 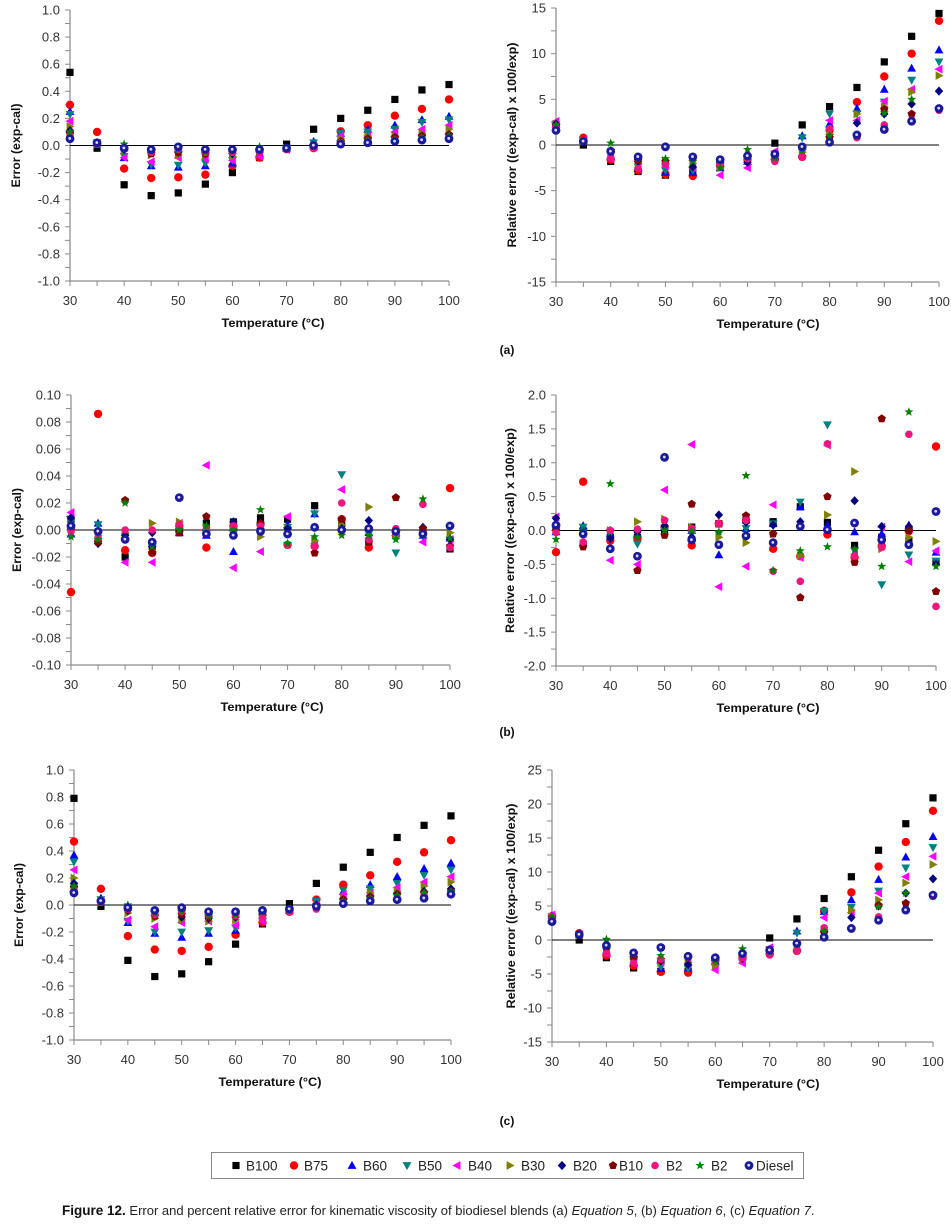 What do you see at coordinates (812, 1210) in the screenshot?
I see `caption-end: .` at bounding box center [812, 1210].